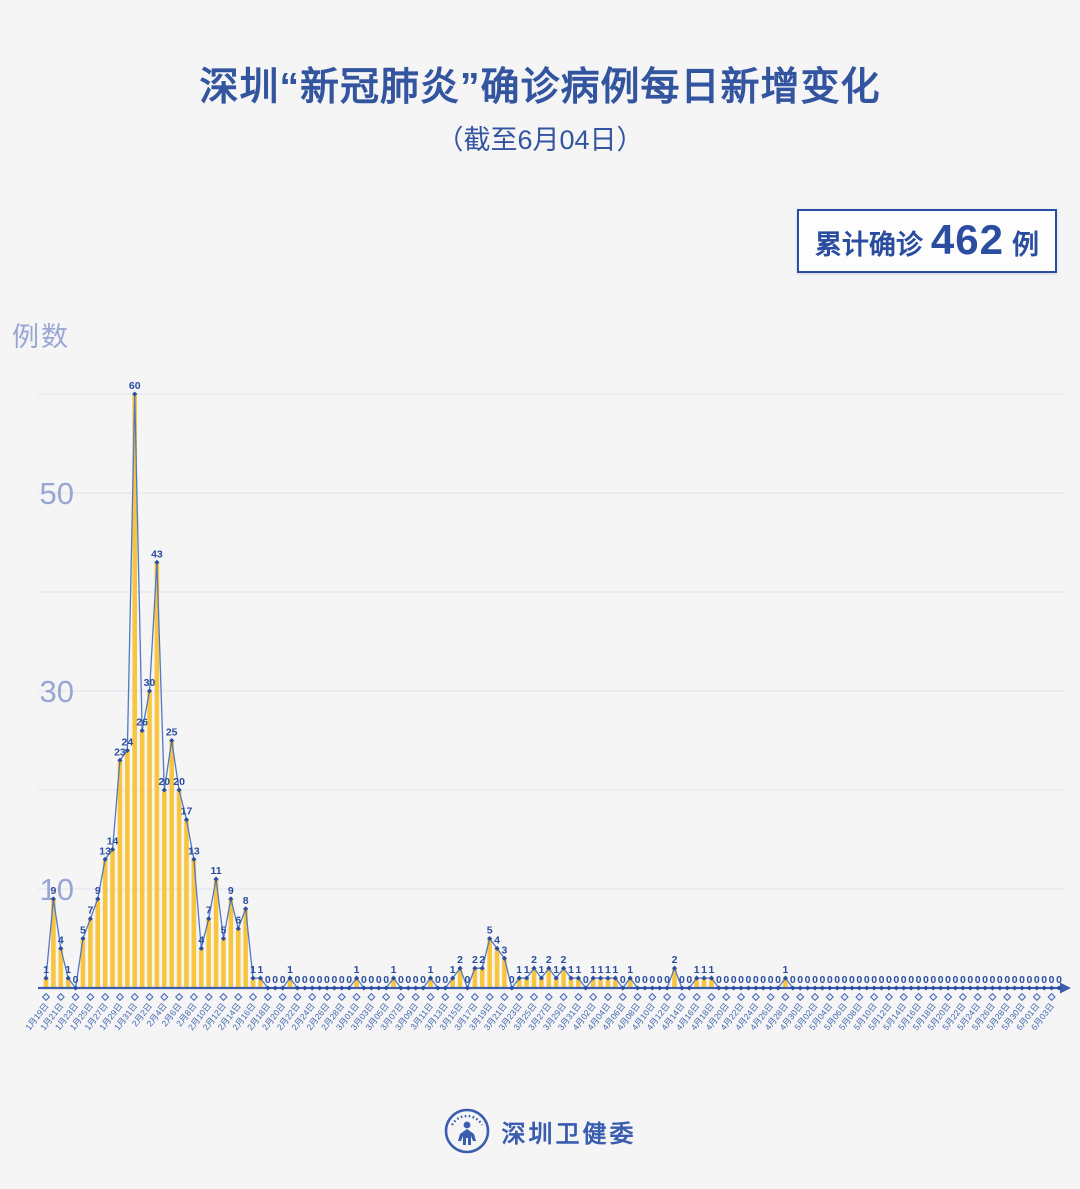  I want to click on value-label: 5, so click(490, 931).